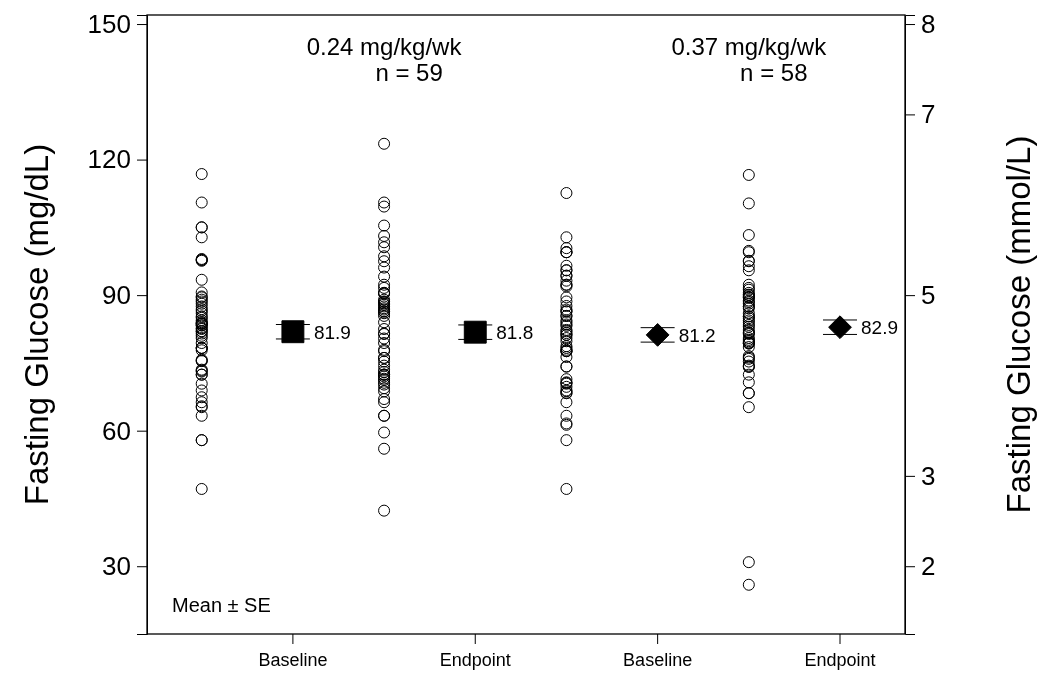  What do you see at coordinates (1018, 324) in the screenshot?
I see `y2-axis-title: Fasting Glucose (mmol/L)` at bounding box center [1018, 324].